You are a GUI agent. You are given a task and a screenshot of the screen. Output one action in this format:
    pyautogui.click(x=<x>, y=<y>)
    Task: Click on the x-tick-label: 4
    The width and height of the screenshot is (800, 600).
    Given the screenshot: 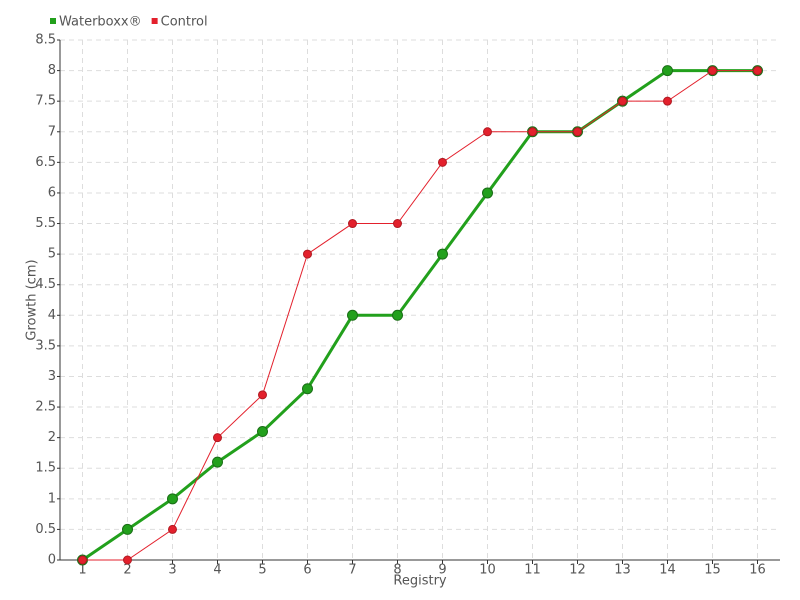 What is the action you would take?
    pyautogui.click(x=217, y=570)
    